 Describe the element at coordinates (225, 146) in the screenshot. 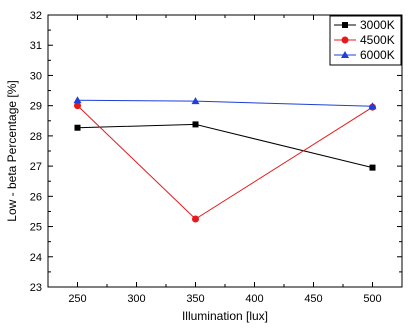

I see `series-line-3000K` at that location.